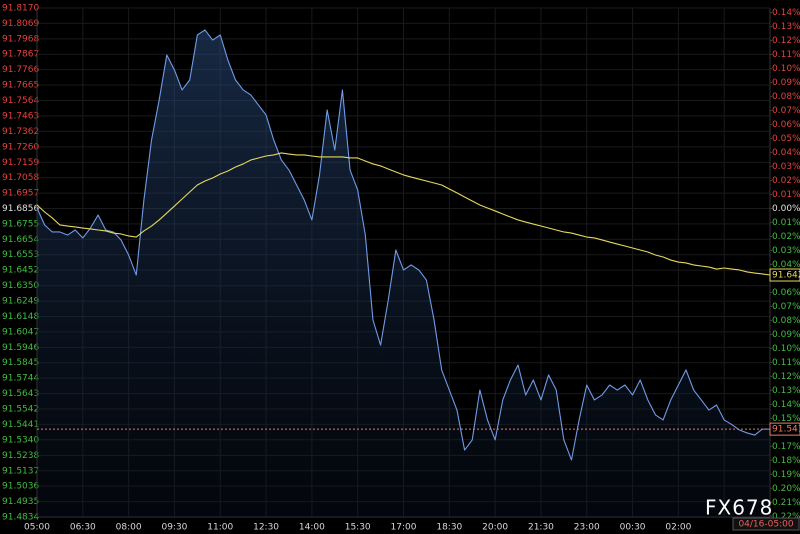  What do you see at coordinates (449, 528) in the screenshot?
I see `x-tick-label: 18:30` at bounding box center [449, 528].